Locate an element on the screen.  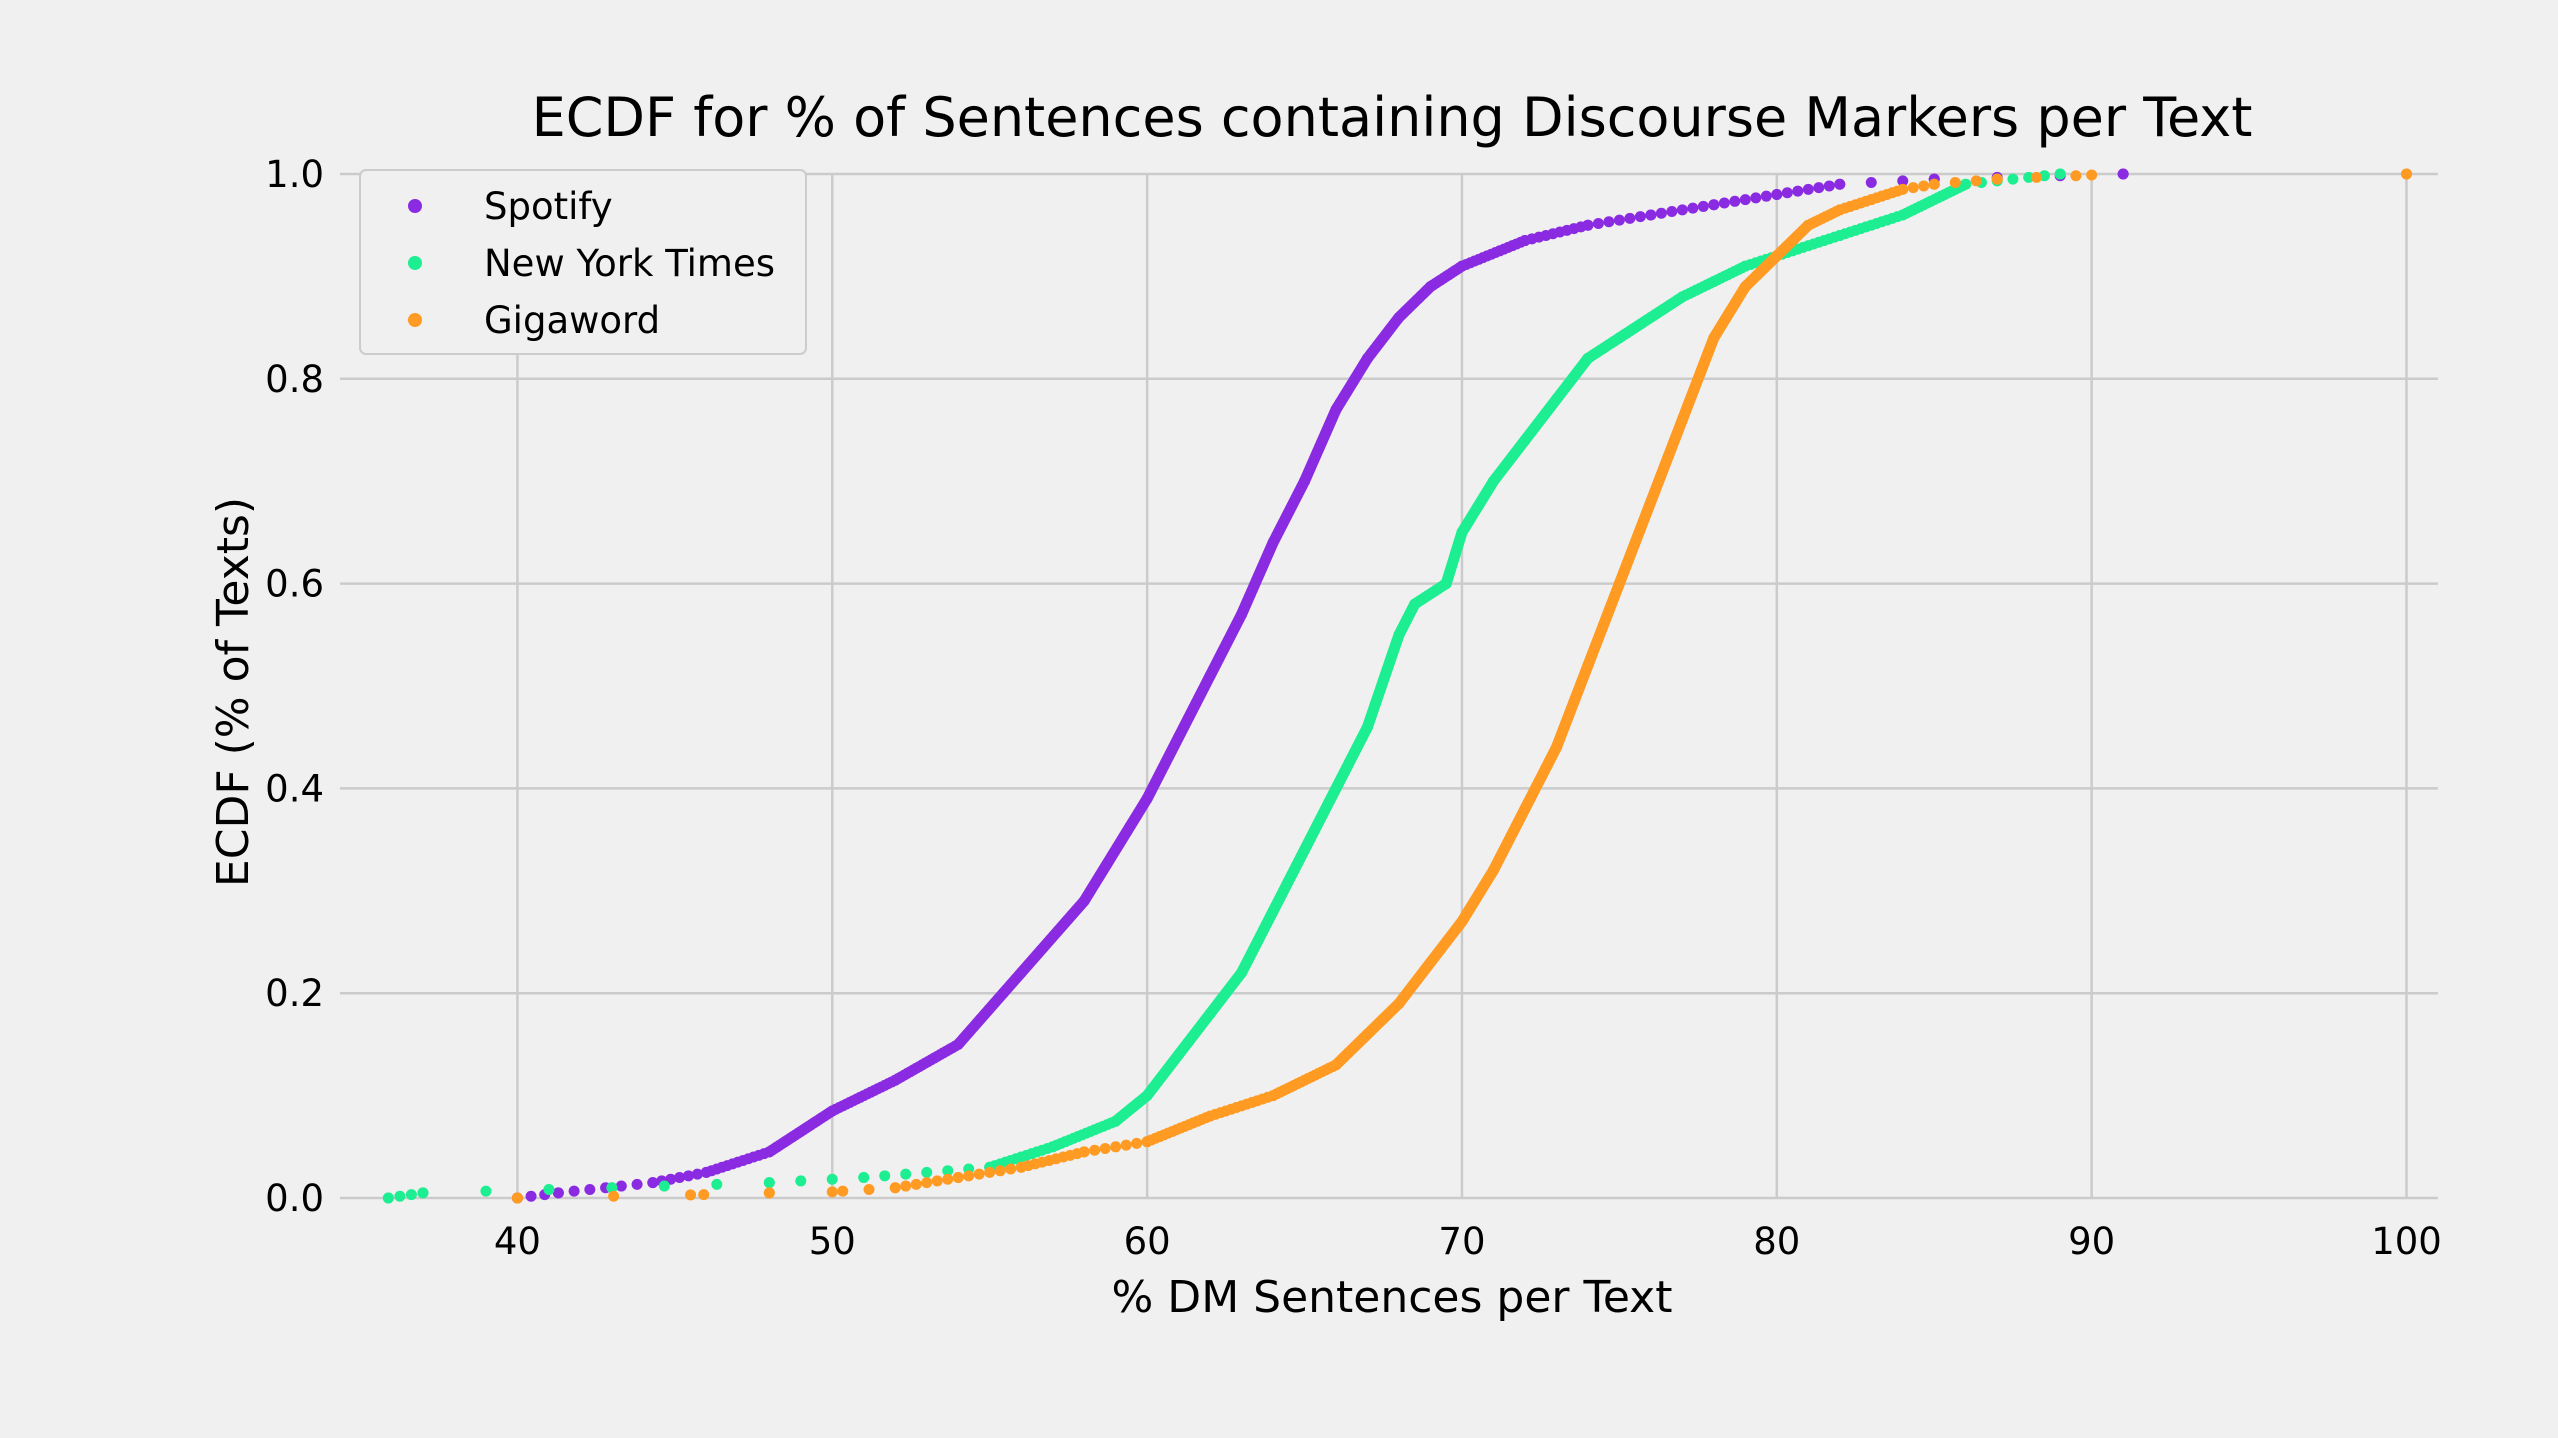
x-axis-label: % DM Sentences per Text is located at coordinates (1392, 1297).